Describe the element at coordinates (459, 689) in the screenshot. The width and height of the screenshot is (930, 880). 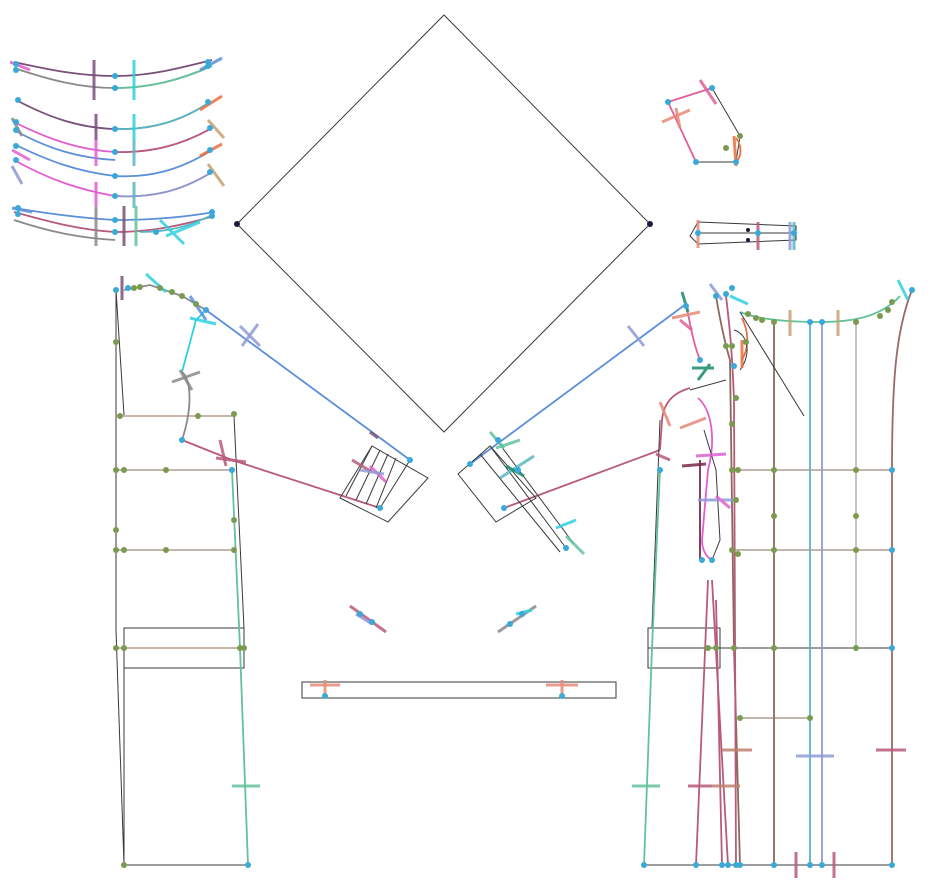
I see `waistband-strip` at that location.